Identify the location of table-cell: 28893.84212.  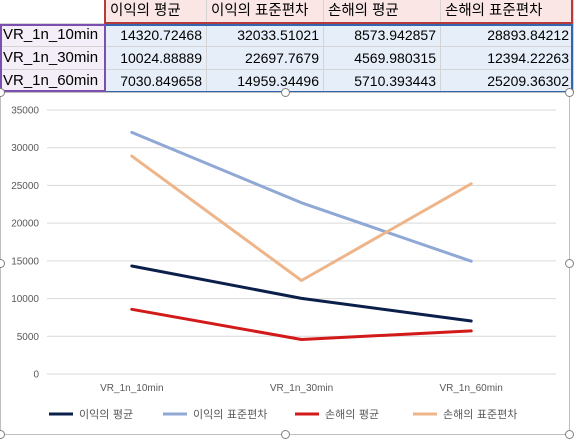
(507, 35).